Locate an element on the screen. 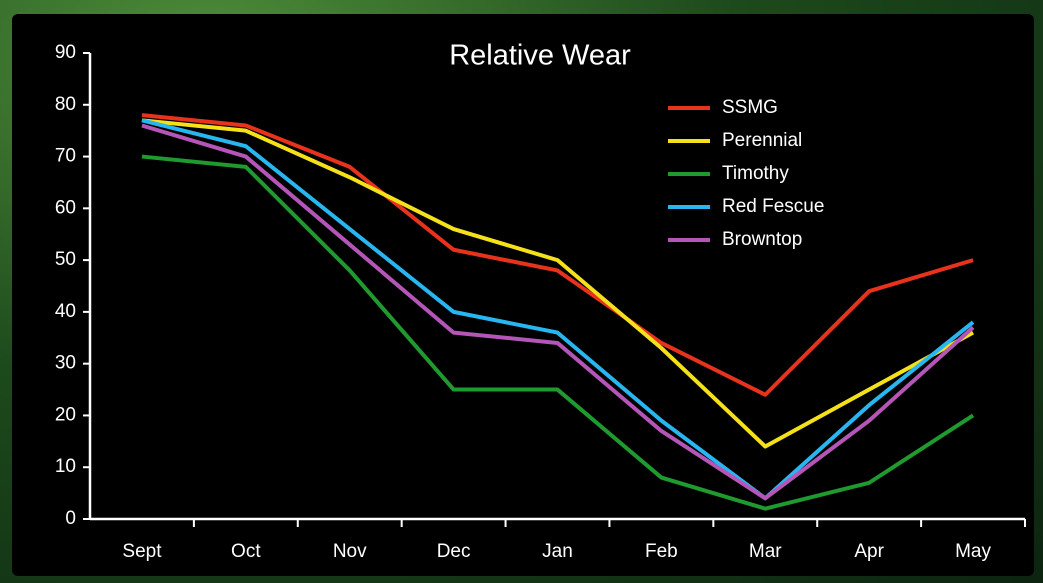 Image resolution: width=1043 pixels, height=583 pixels. y-tick-label: 70 is located at coordinates (65, 156).